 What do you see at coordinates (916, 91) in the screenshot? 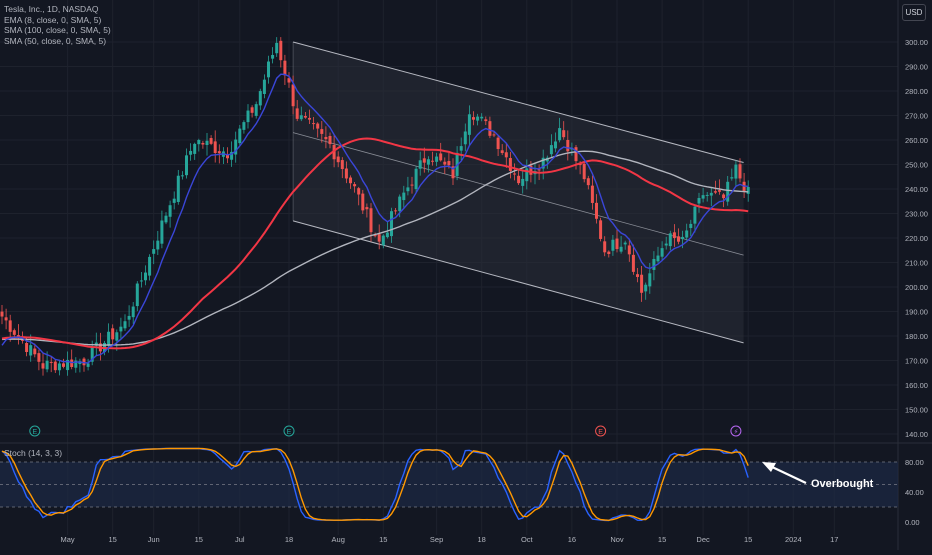
I see `price-tick-label: 280.00` at bounding box center [916, 91].